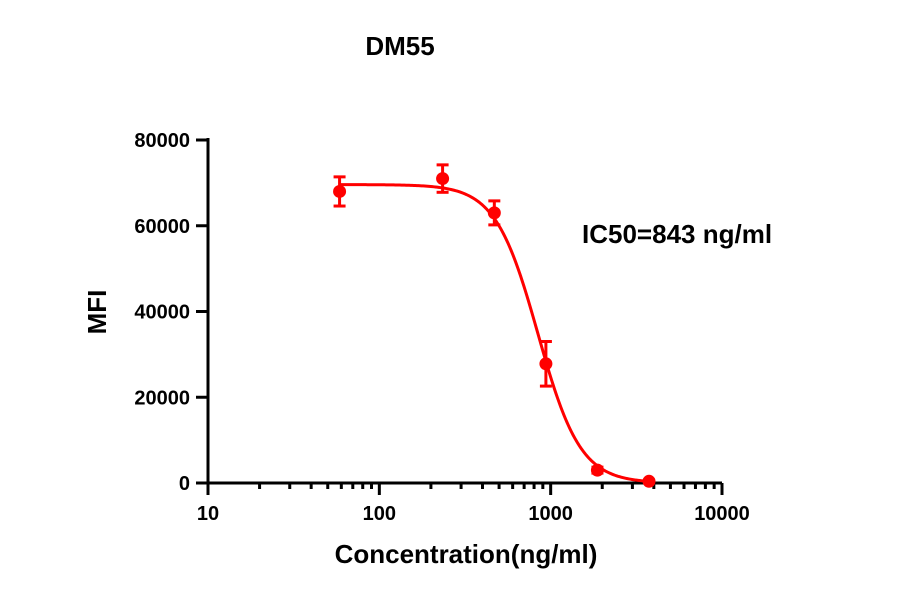 This screenshot has height=594, width=900. I want to click on y-ticks: 0 20000 40000 60000 80000, so click(171, 312).